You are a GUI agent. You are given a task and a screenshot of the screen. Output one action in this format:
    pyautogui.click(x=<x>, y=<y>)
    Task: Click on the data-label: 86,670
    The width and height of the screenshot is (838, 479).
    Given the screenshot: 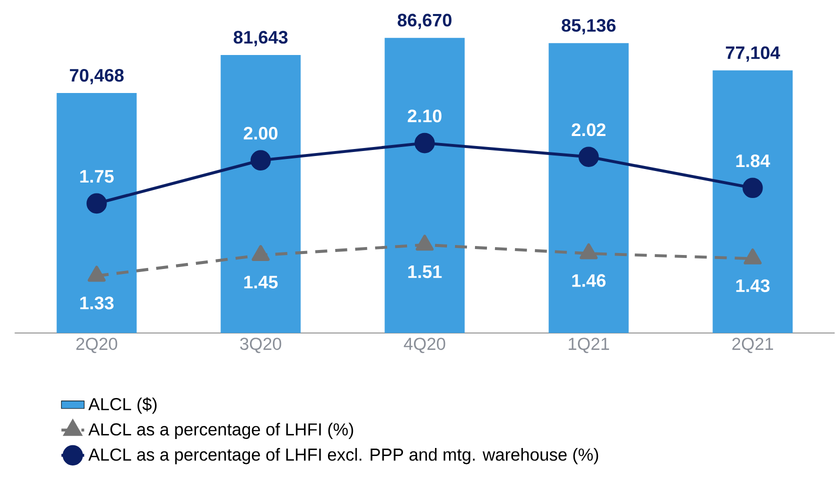 What is the action you would take?
    pyautogui.click(x=425, y=22)
    